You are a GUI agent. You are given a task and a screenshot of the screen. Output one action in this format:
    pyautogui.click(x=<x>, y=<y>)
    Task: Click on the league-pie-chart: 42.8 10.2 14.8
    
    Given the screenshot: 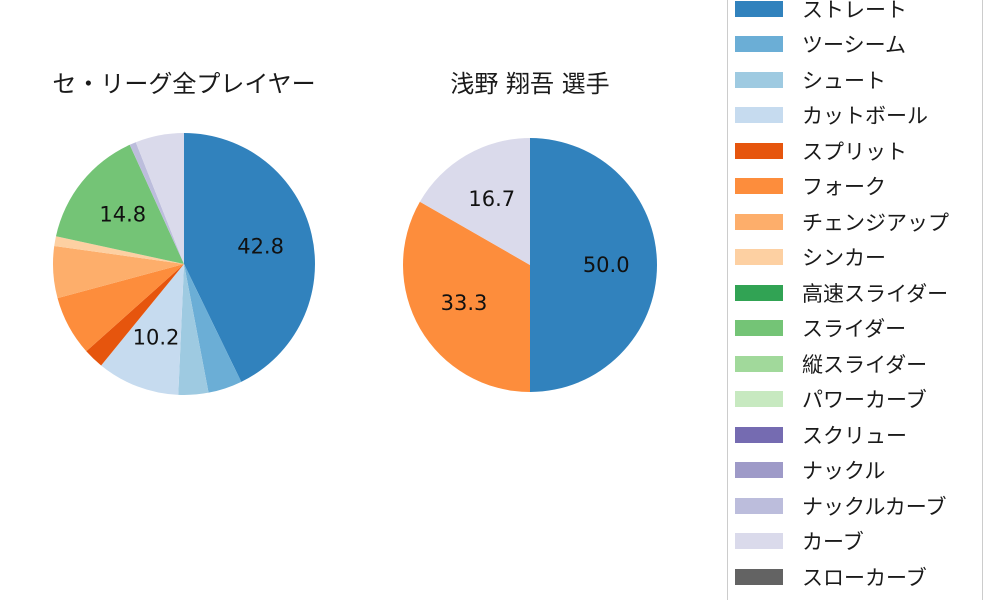 What is the action you would take?
    pyautogui.click(x=184, y=264)
    